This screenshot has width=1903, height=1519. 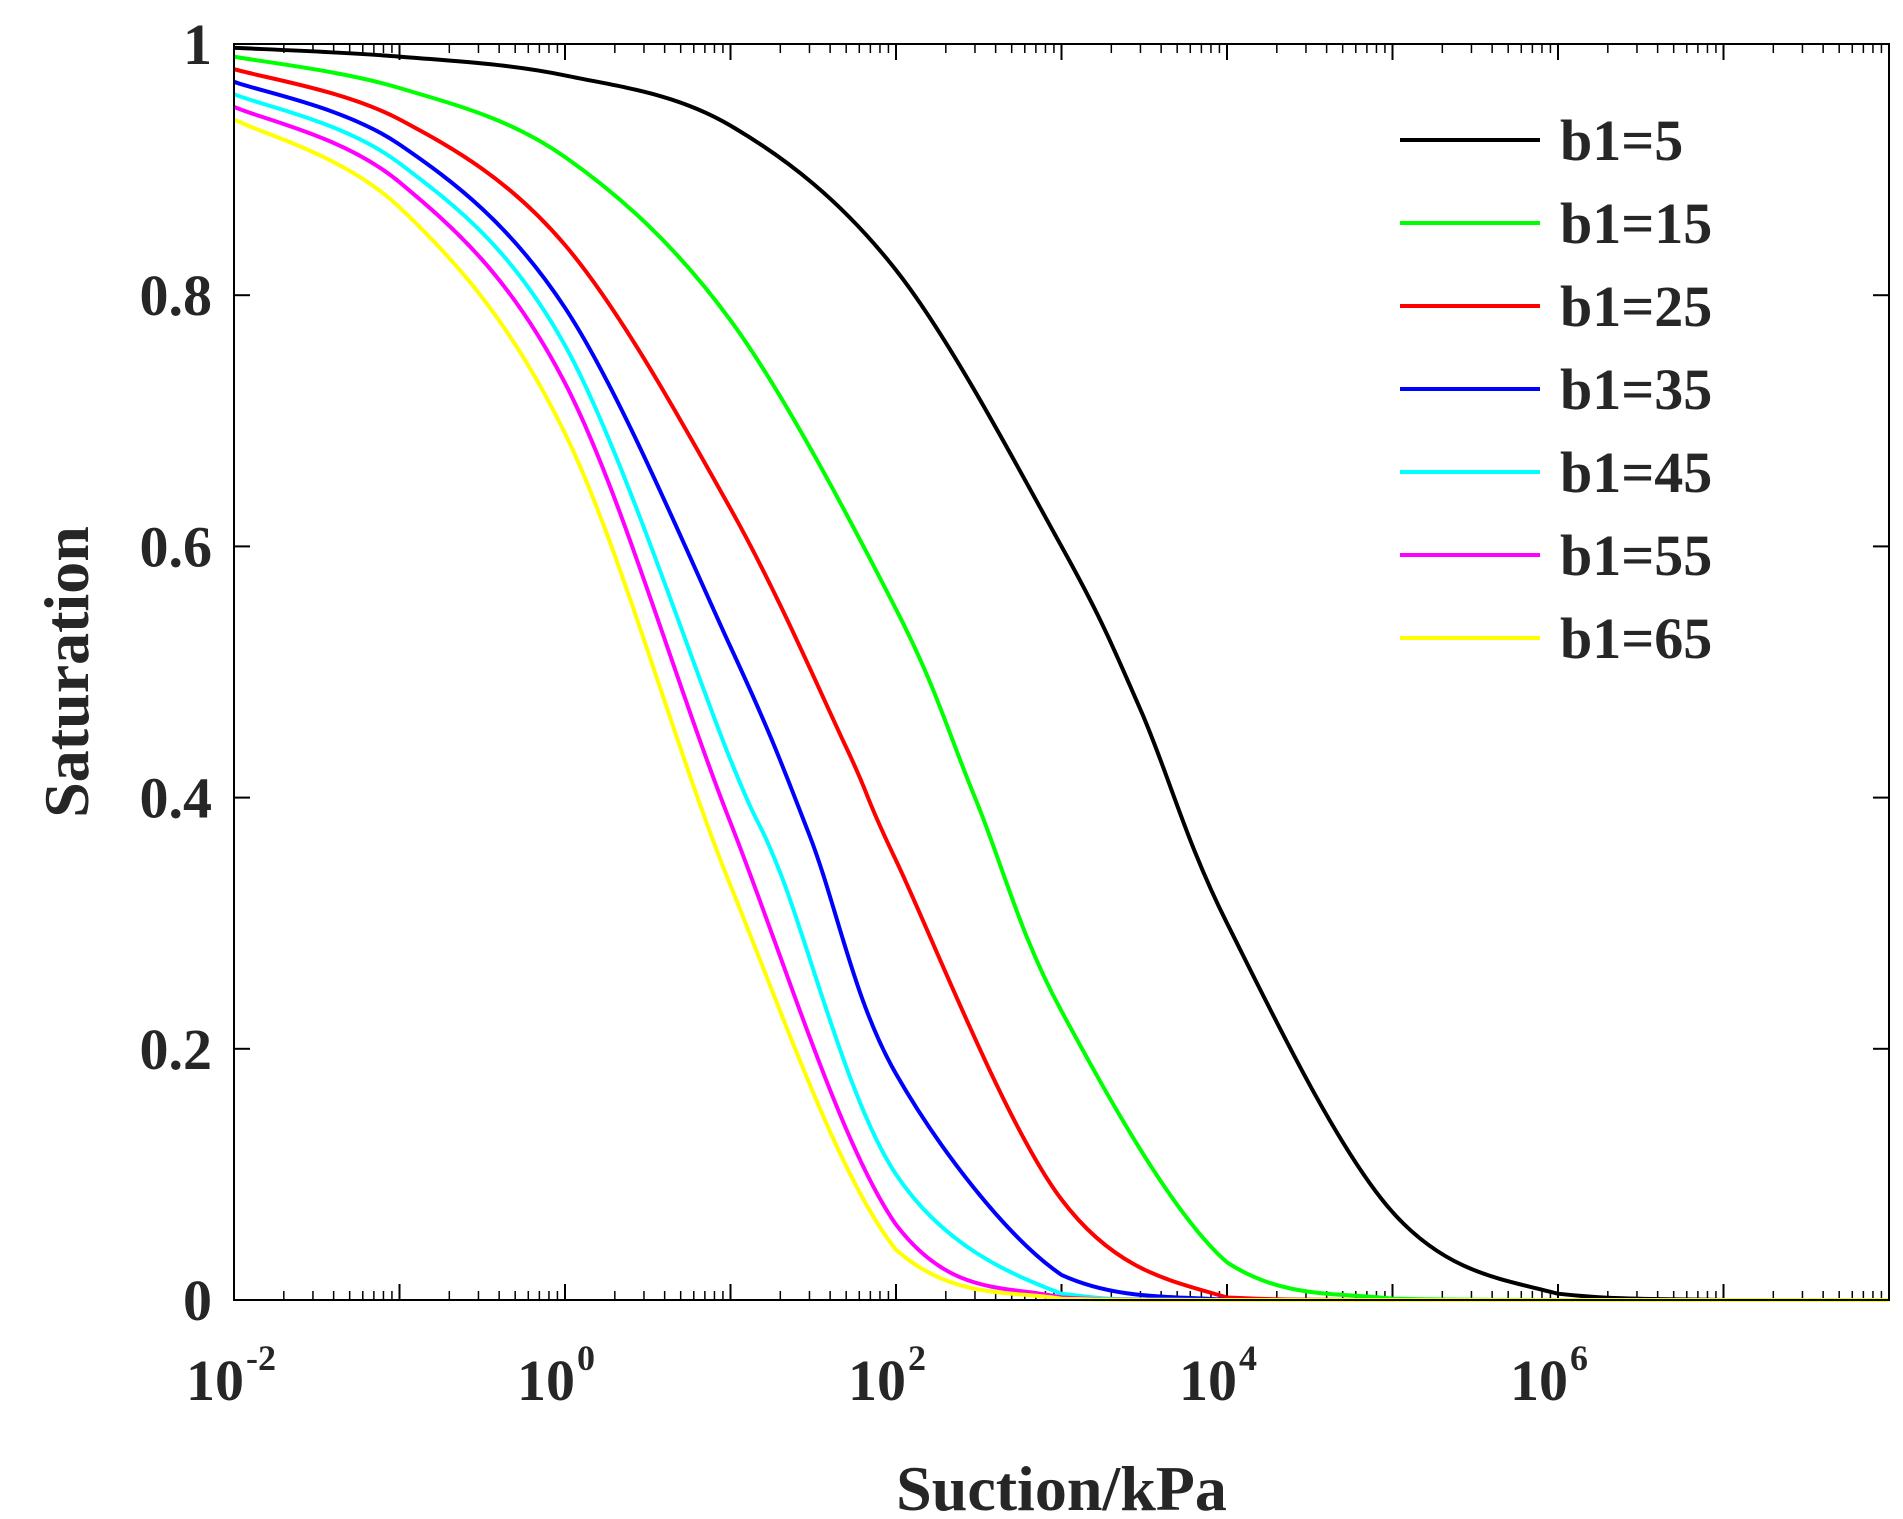 I want to click on x-tick-label-exponent: -2, so click(x=261, y=1358).